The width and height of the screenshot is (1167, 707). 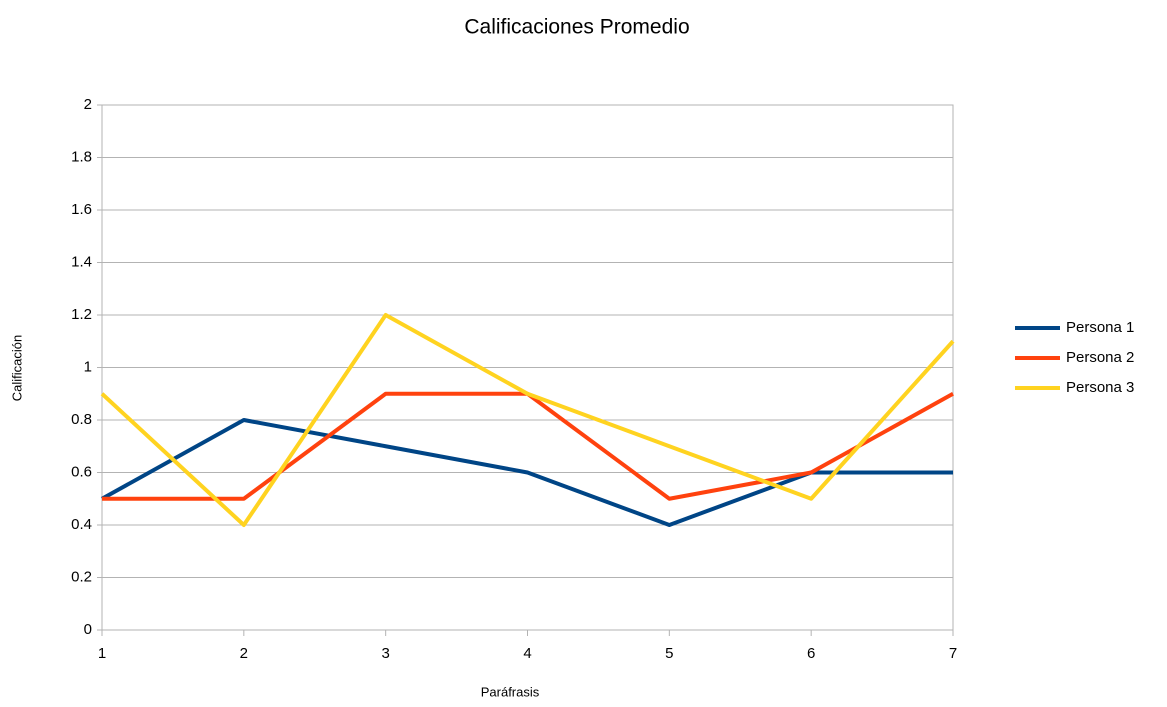 I want to click on x-tick-label: 4, so click(x=527, y=653).